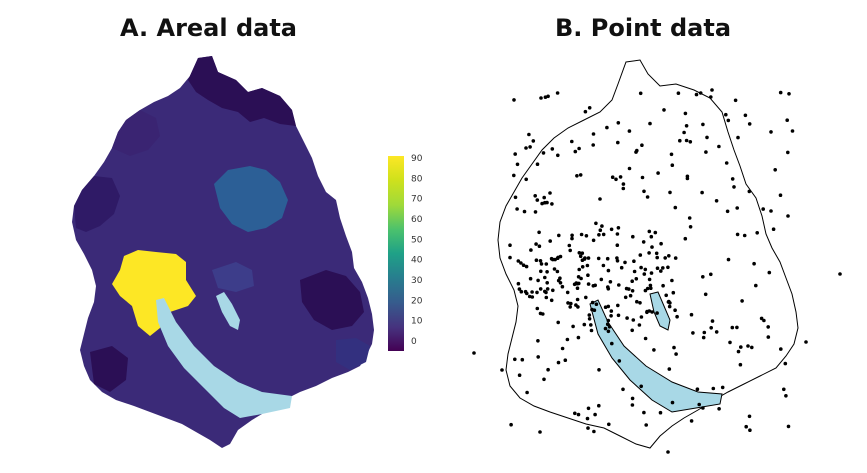 The image size is (867, 473). Describe the element at coordinates (396, 253) in the screenshot. I see `legend-colorbar` at that location.